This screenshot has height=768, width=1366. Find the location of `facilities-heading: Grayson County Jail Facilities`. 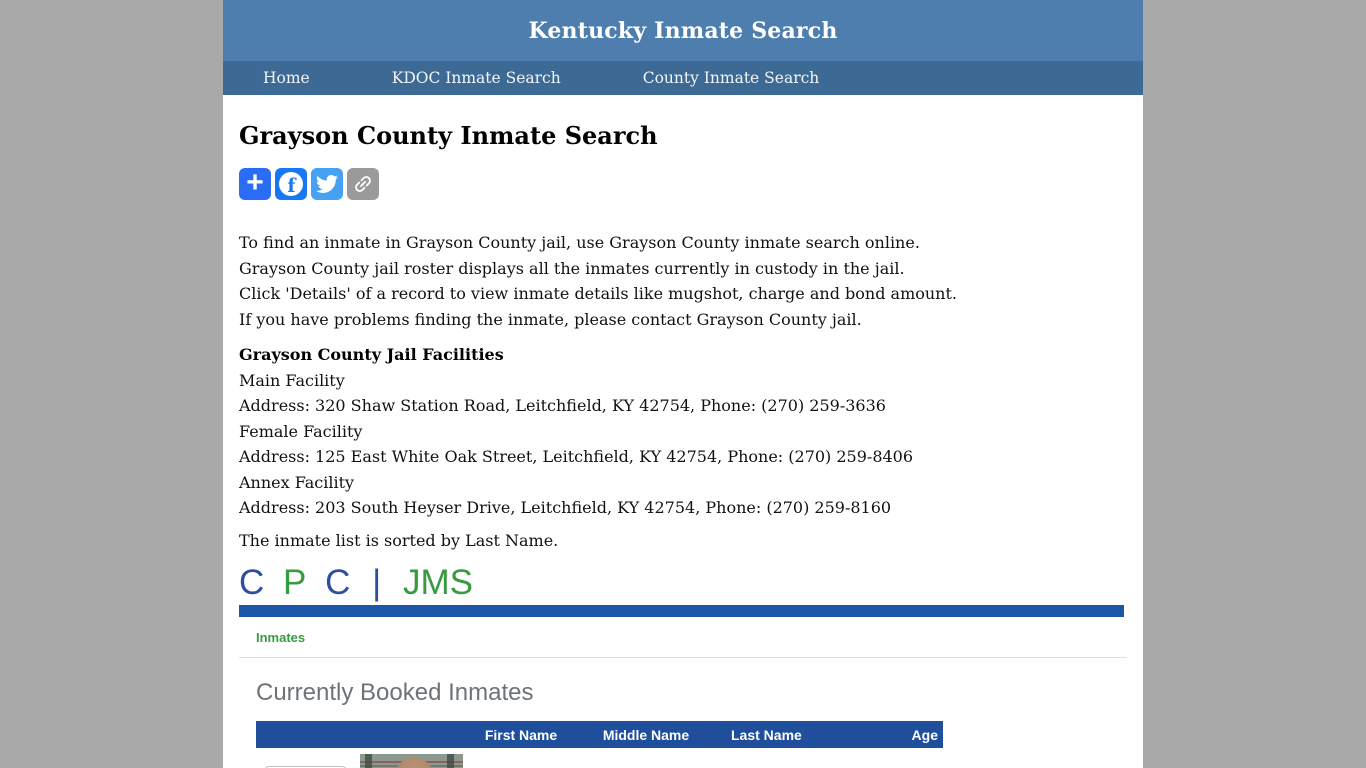

facilities-heading: Grayson County Jail Facilities is located at coordinates (371, 354).